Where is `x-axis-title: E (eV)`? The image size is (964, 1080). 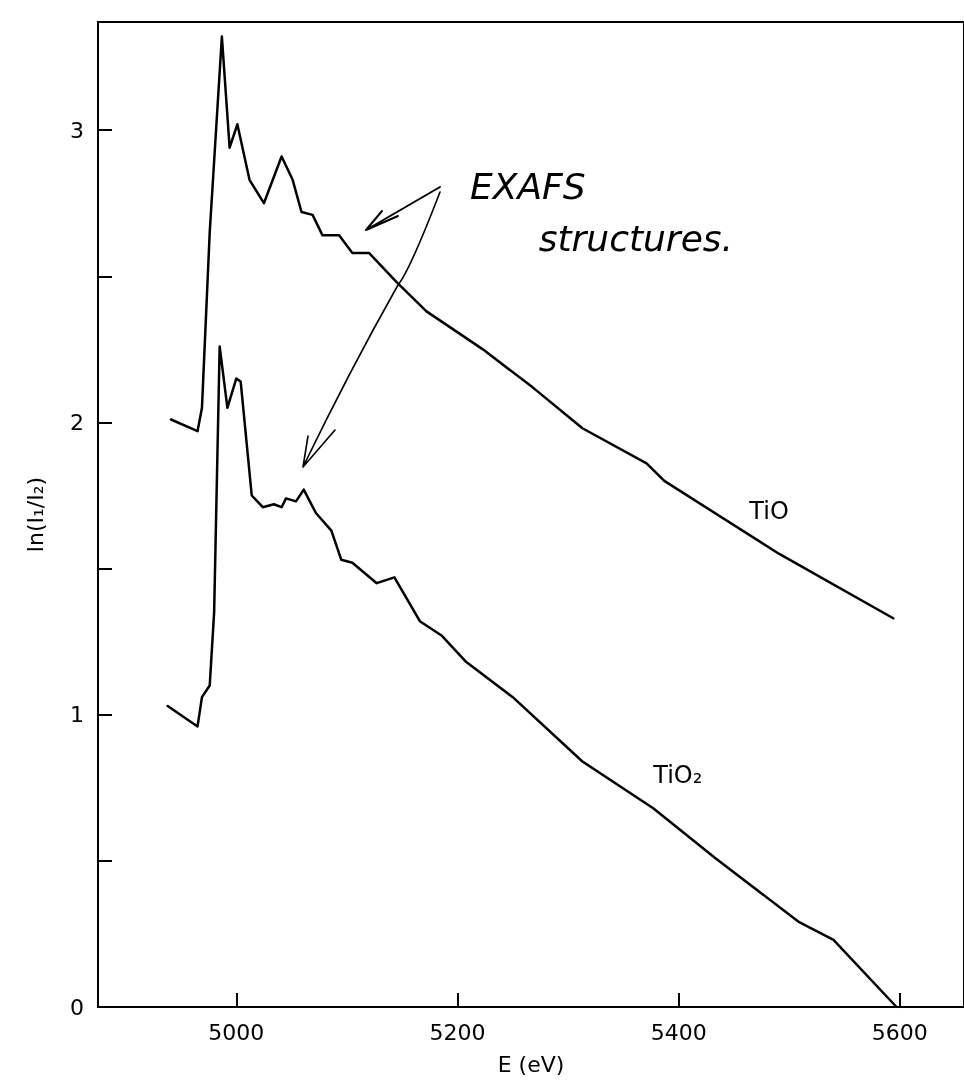 x-axis-title: E (eV) is located at coordinates (531, 1064).